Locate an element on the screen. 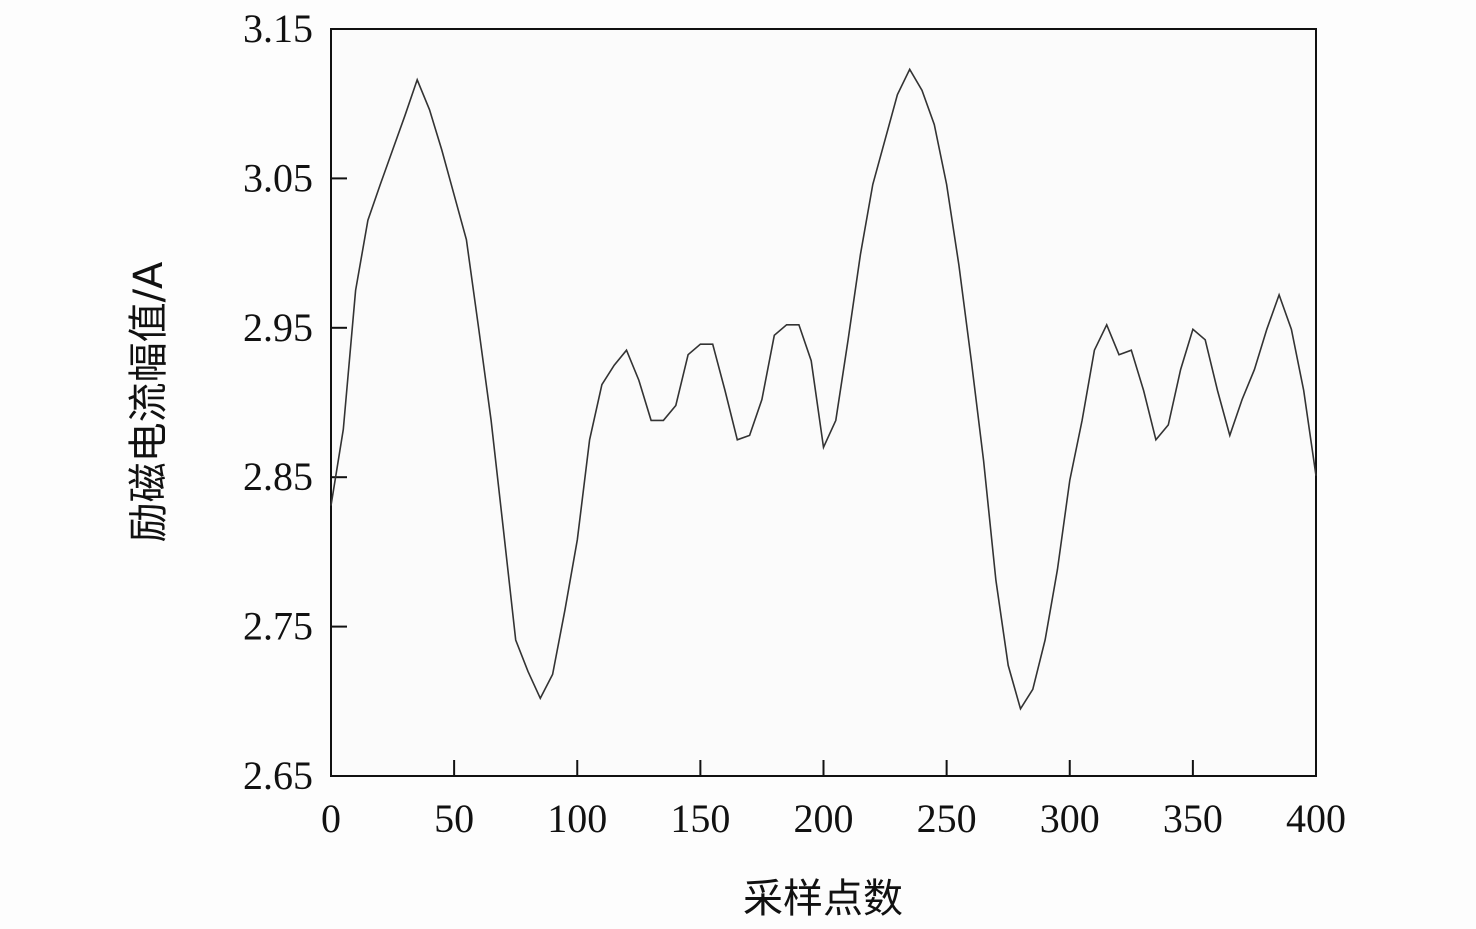 The image size is (1476, 929). x-tick-label: 250 is located at coordinates (947, 818).